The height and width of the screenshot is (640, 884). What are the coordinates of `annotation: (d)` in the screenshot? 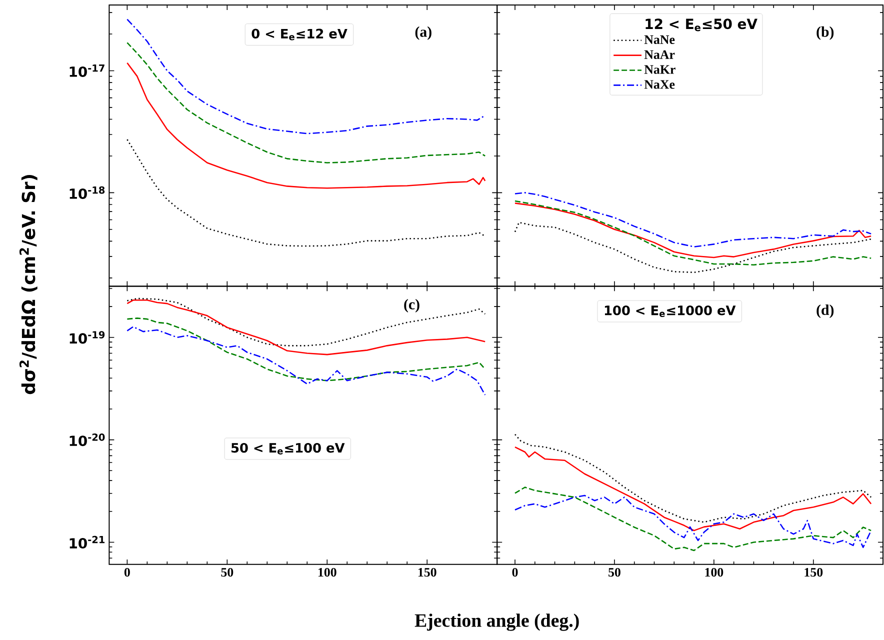 It's located at (825, 311).